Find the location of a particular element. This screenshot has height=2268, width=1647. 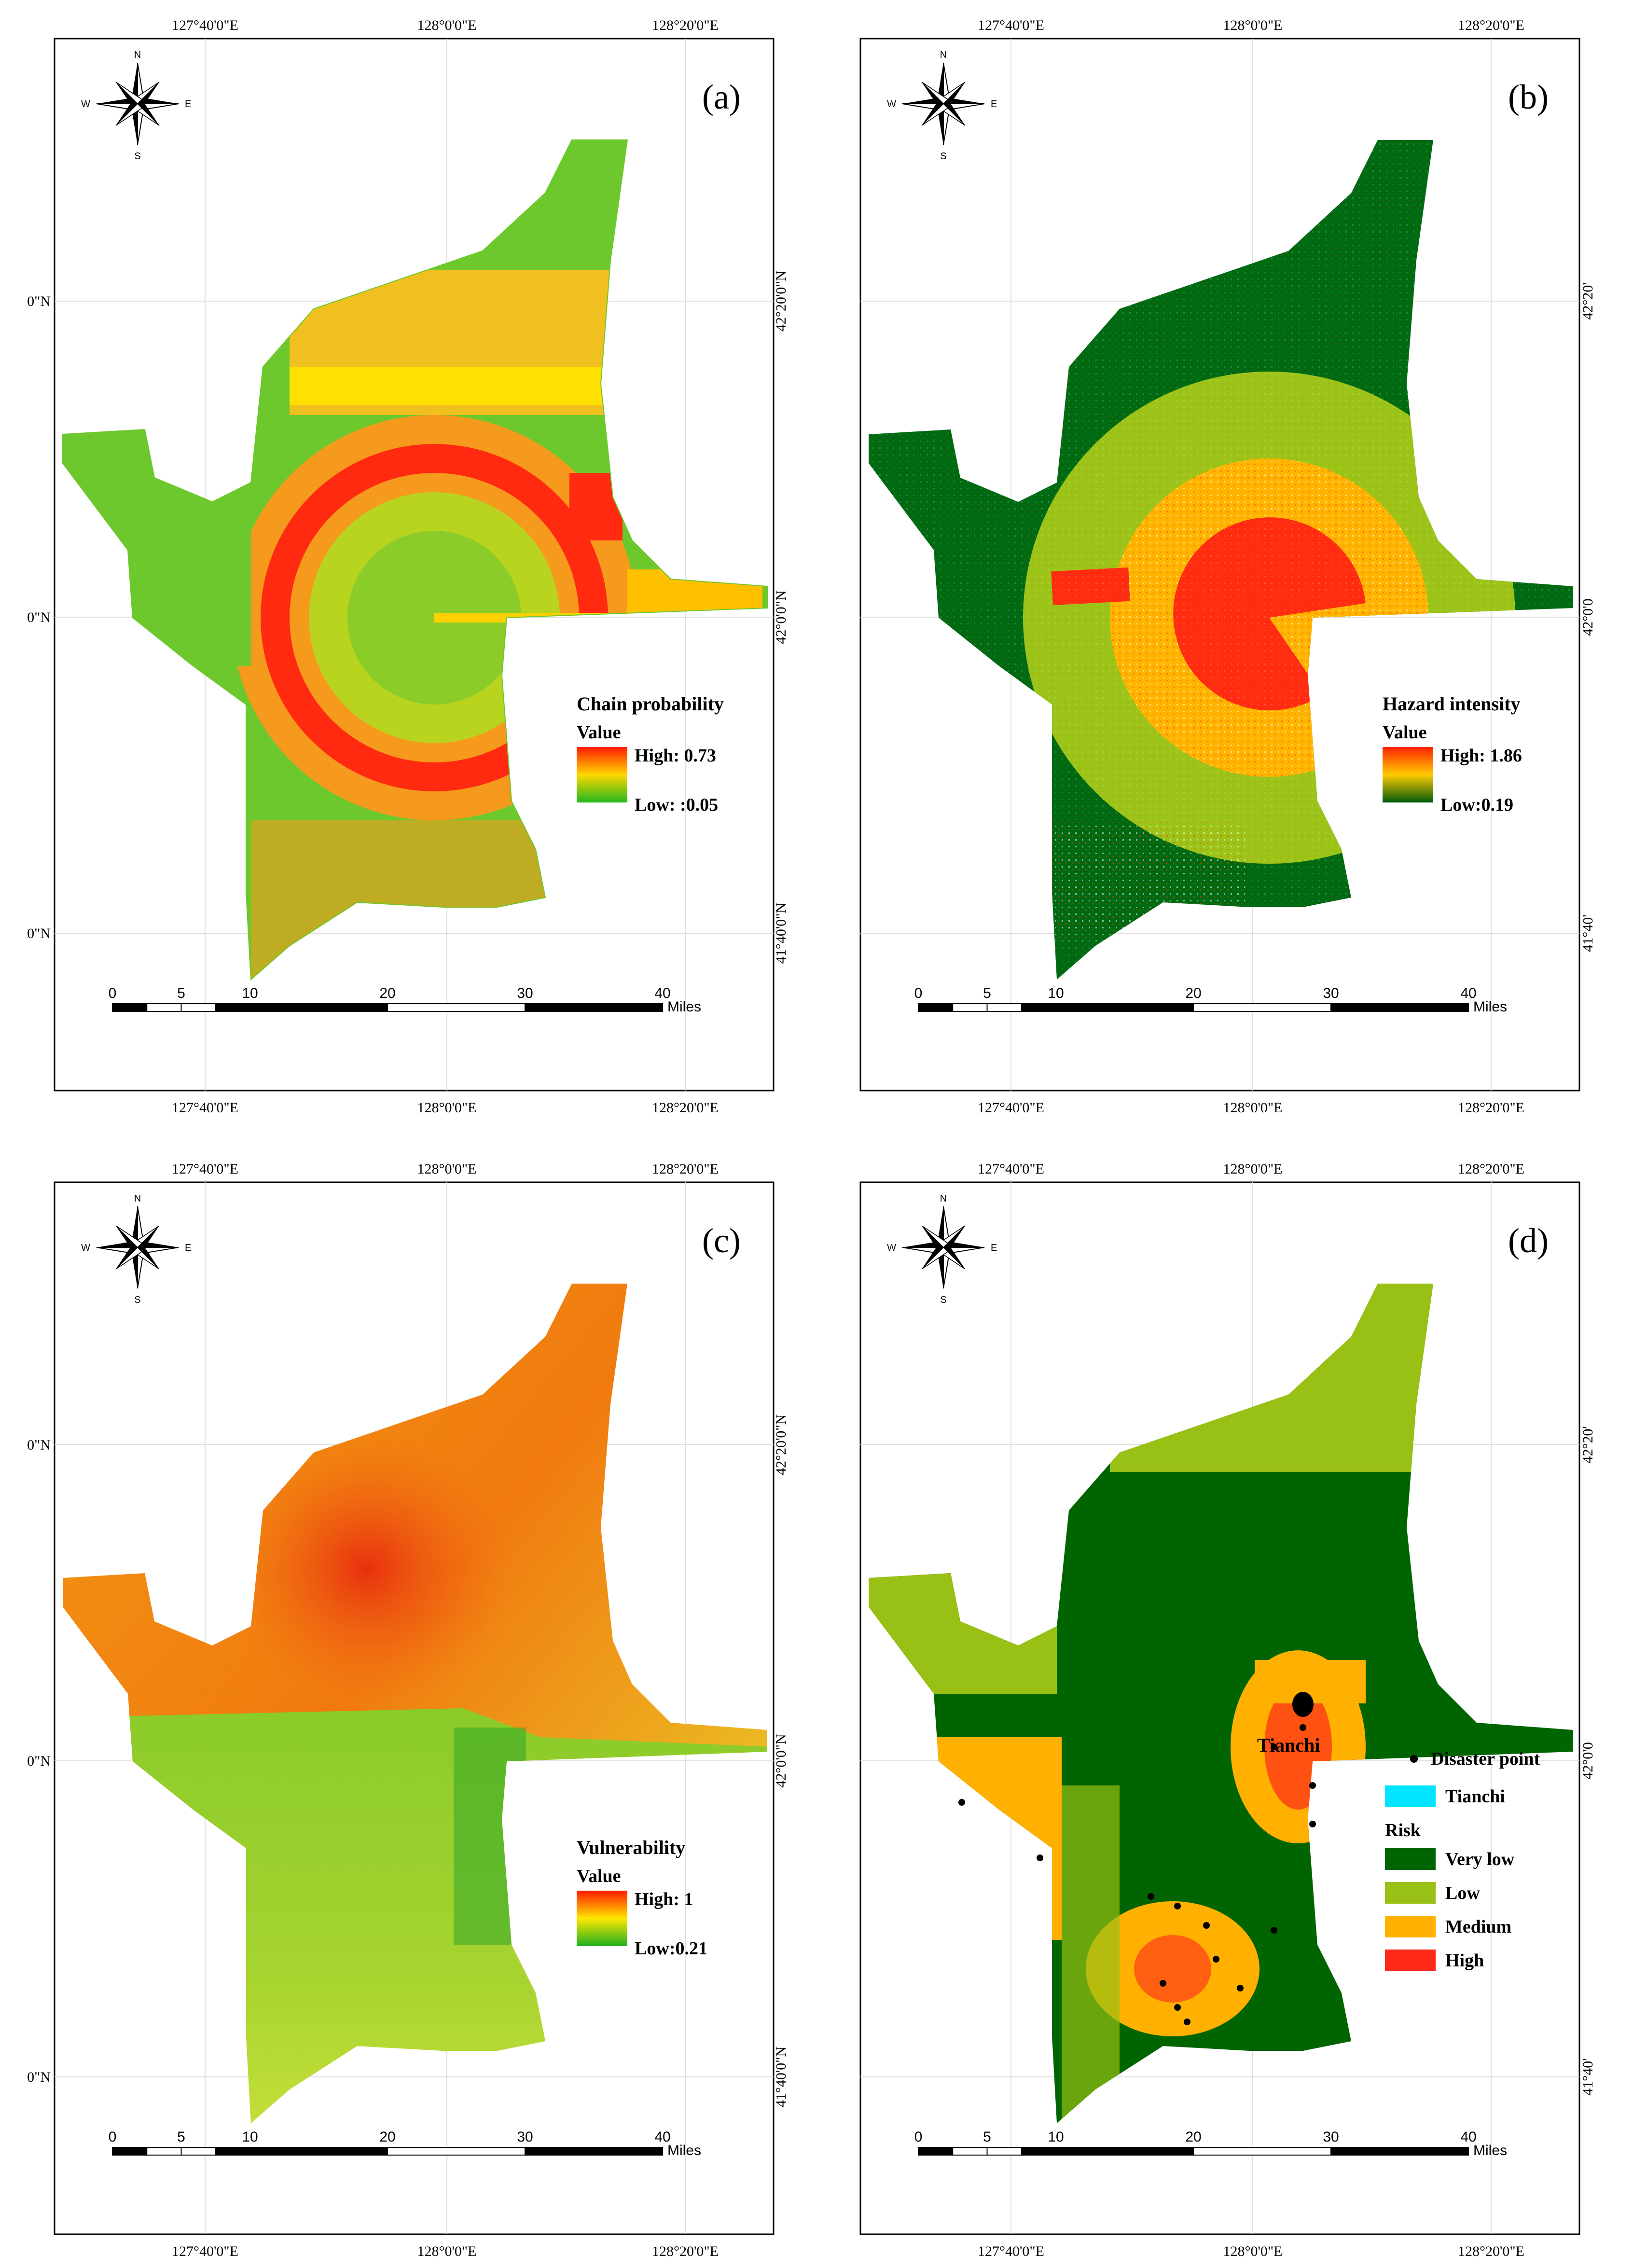

panel-c-right-ticks: 42°20'0"N 42°0'0"N 41°40'0"N is located at coordinates (781, 1760).